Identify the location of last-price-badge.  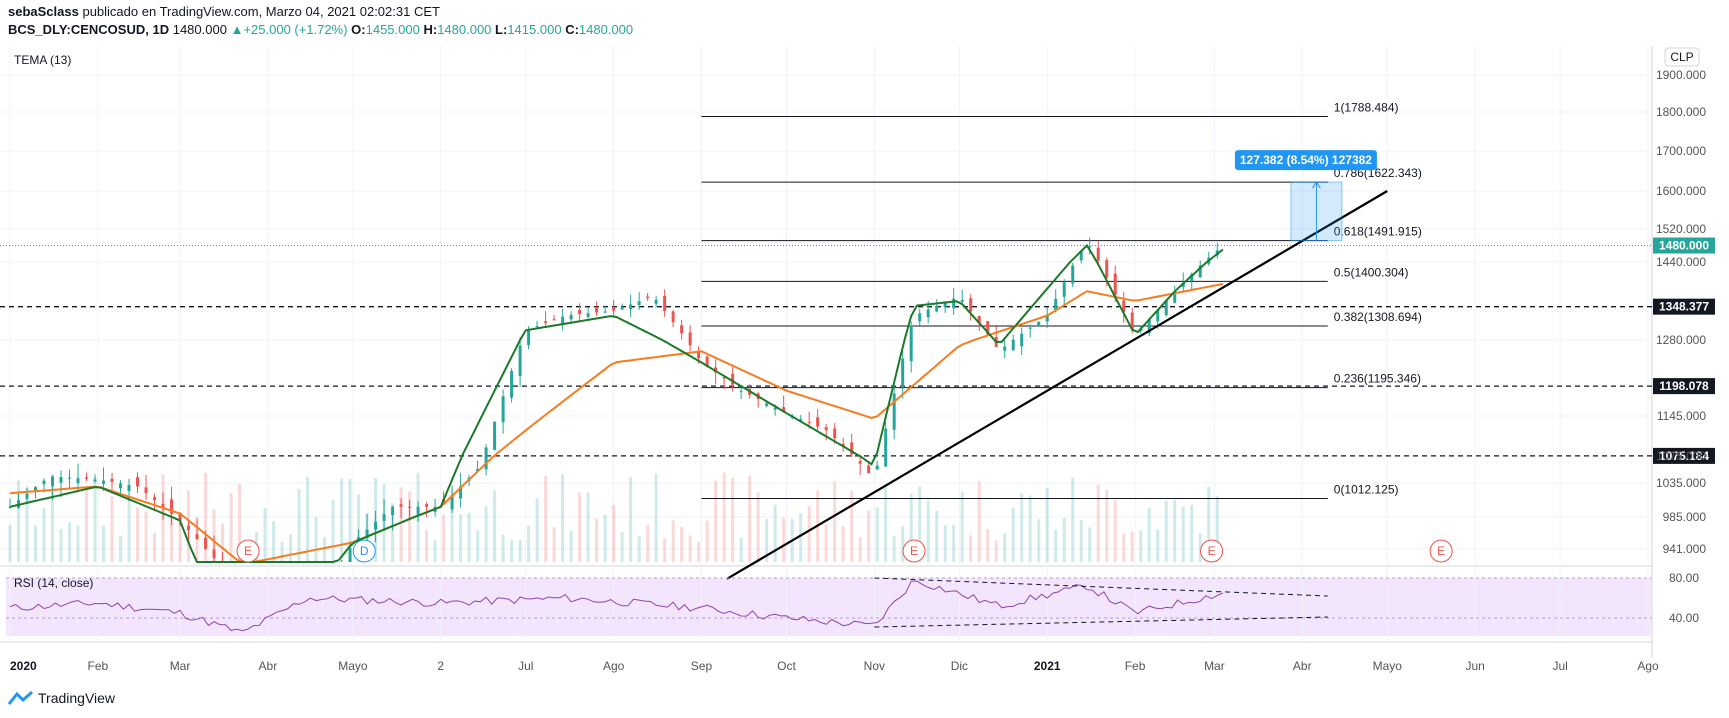
(1684, 245).